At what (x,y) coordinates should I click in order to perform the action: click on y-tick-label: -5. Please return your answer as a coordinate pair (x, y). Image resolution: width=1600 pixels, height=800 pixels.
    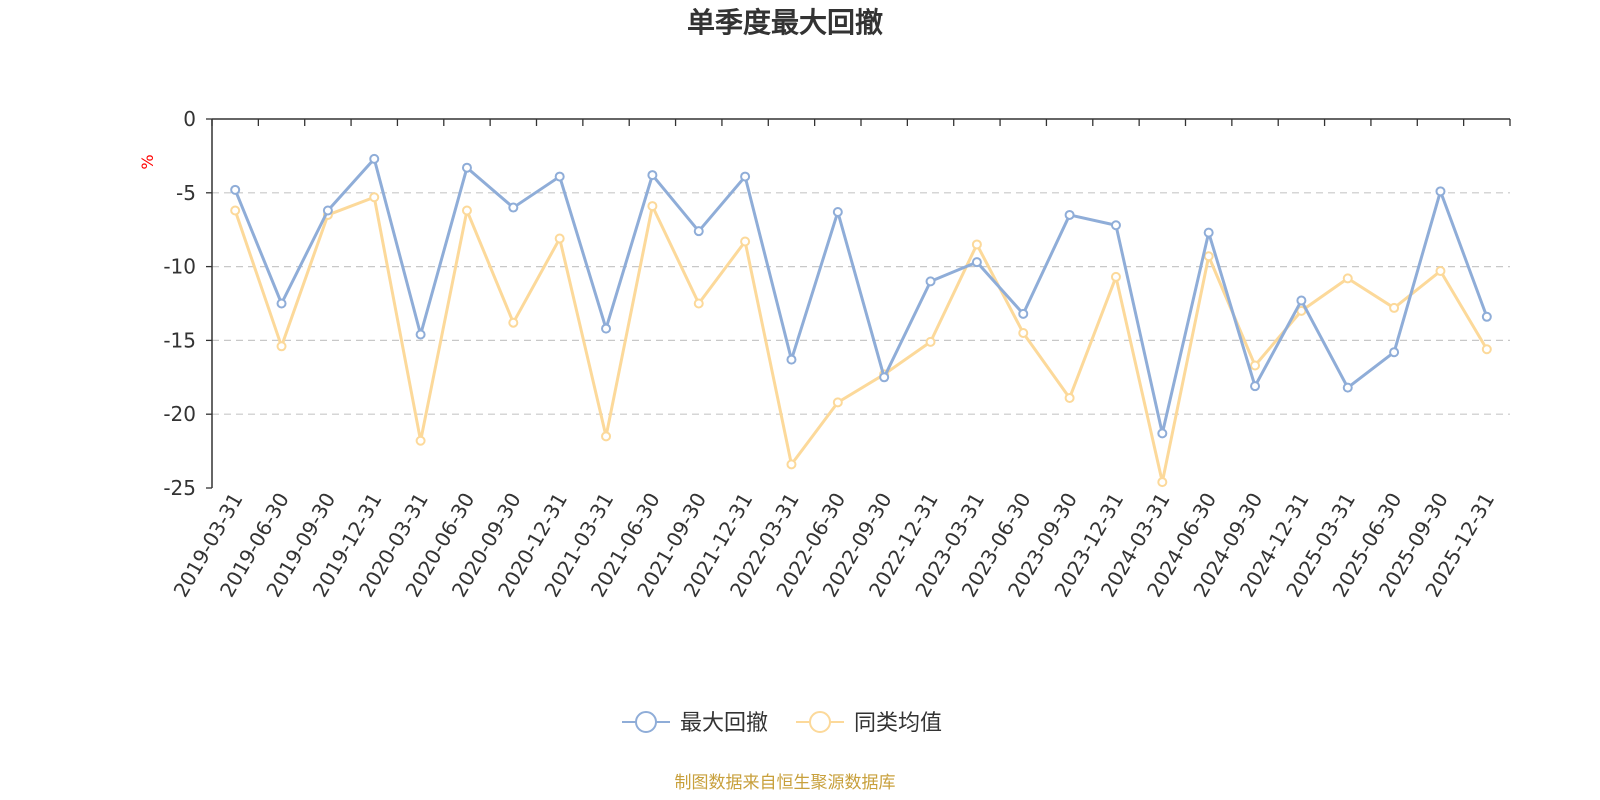
    Looking at the image, I should click on (186, 193).